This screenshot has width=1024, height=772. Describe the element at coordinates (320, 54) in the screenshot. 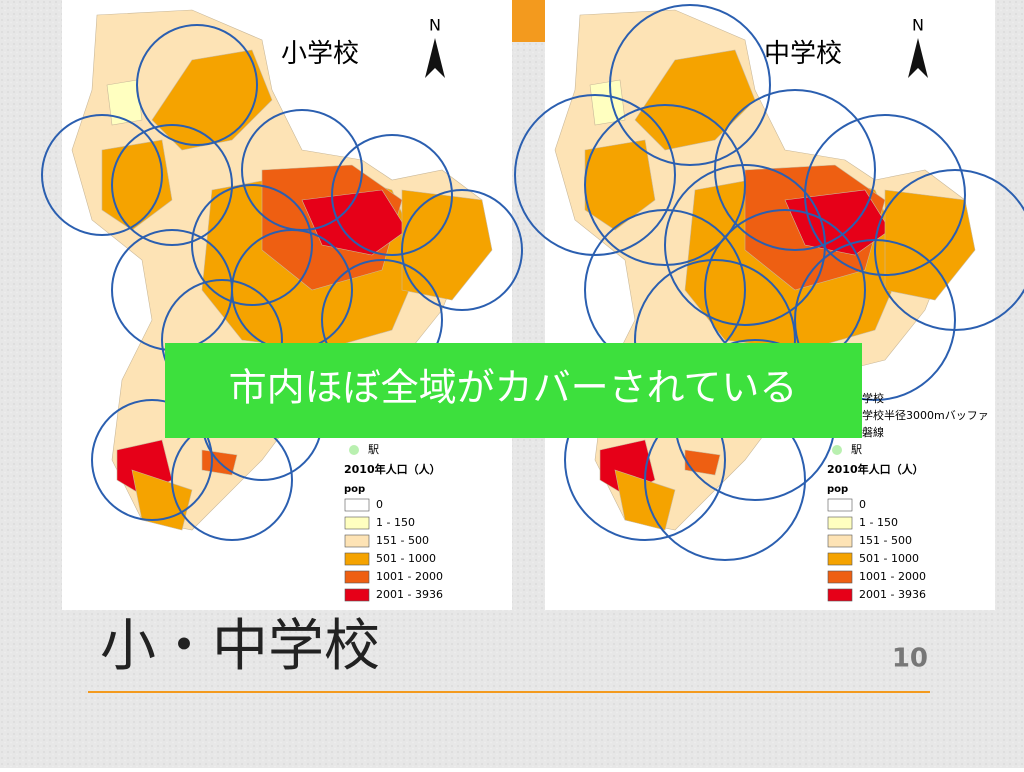

I see `map-label: 小学校` at that location.